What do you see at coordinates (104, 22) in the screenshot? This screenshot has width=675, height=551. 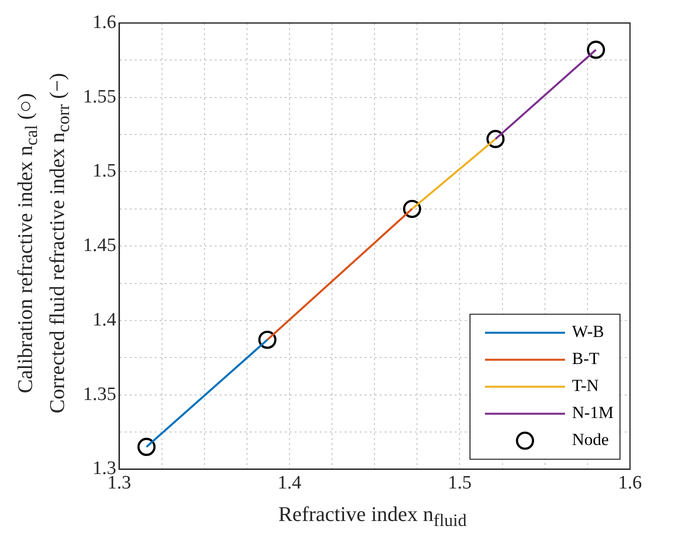 I see `y-tick-label: 1.6` at bounding box center [104, 22].